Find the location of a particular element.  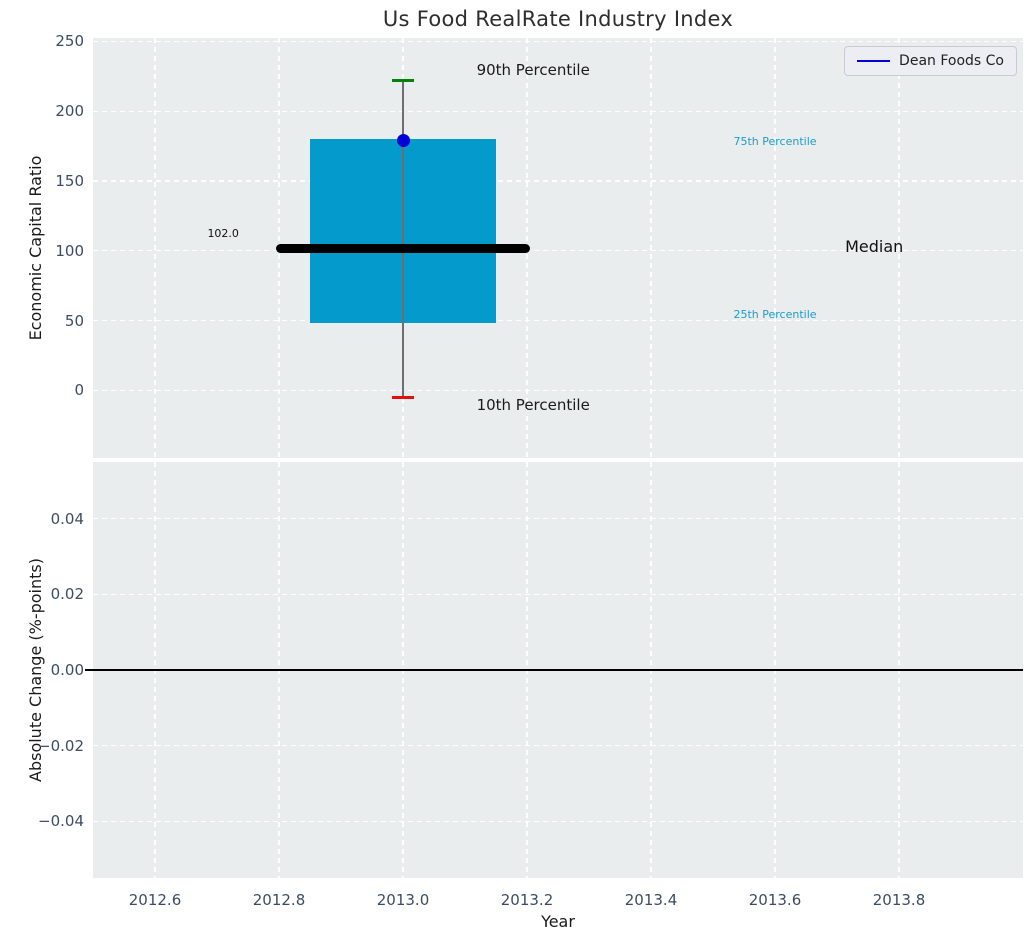

legend: Dean Foods Co is located at coordinates (930, 61).